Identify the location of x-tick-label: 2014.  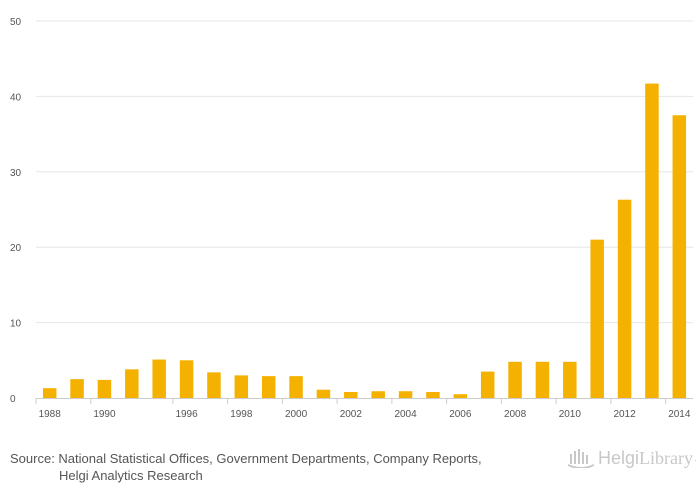
(679, 414).